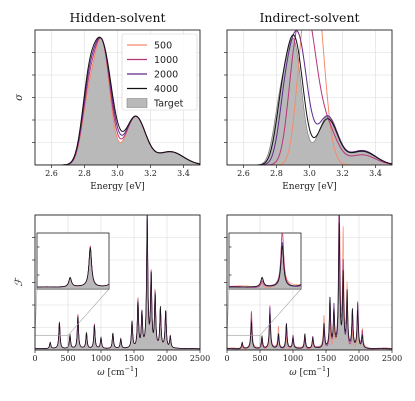 The image size is (415, 401). What do you see at coordinates (163, 46) in the screenshot?
I see `legend-label-500: 500` at bounding box center [163, 46].